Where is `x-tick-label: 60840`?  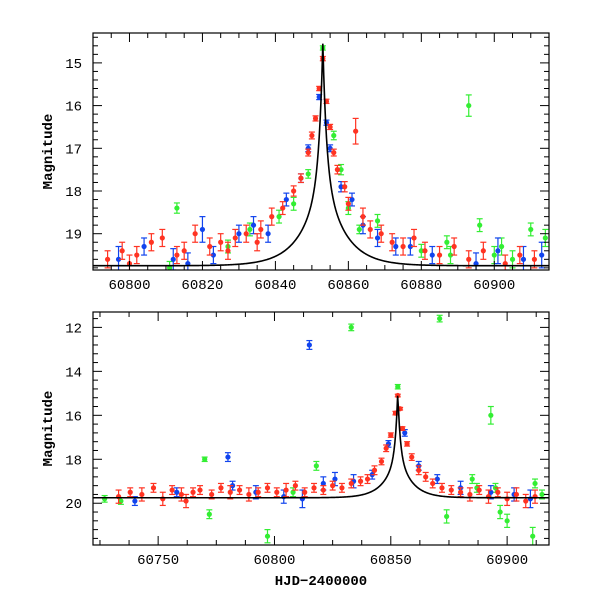
x-tick-label: 60840 is located at coordinates (275, 286).